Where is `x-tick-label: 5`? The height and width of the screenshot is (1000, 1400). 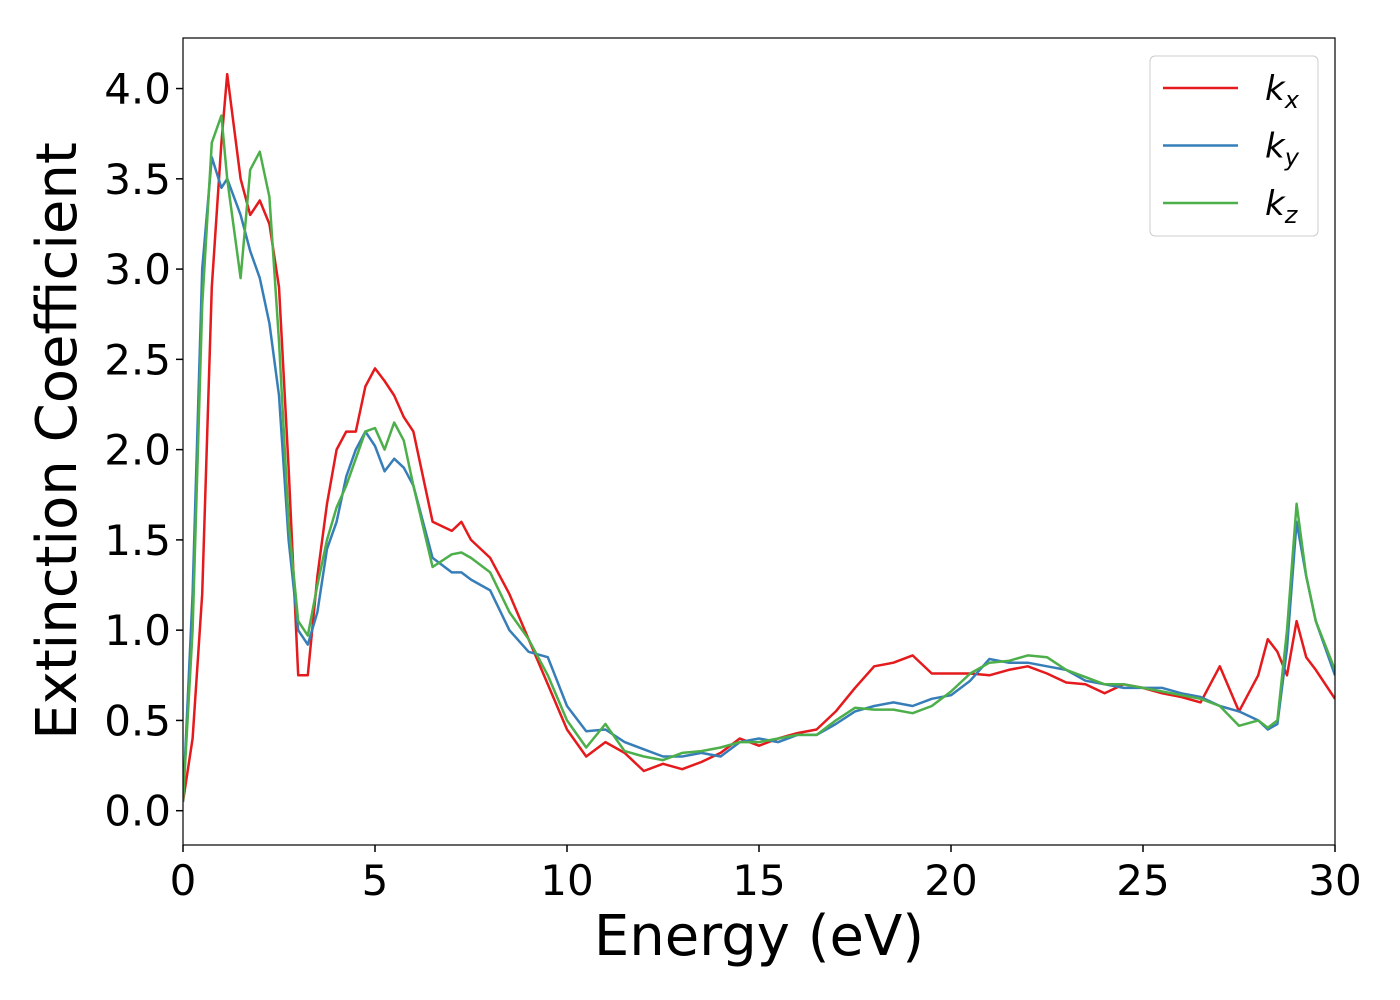 x-tick-label: 5 is located at coordinates (375, 880).